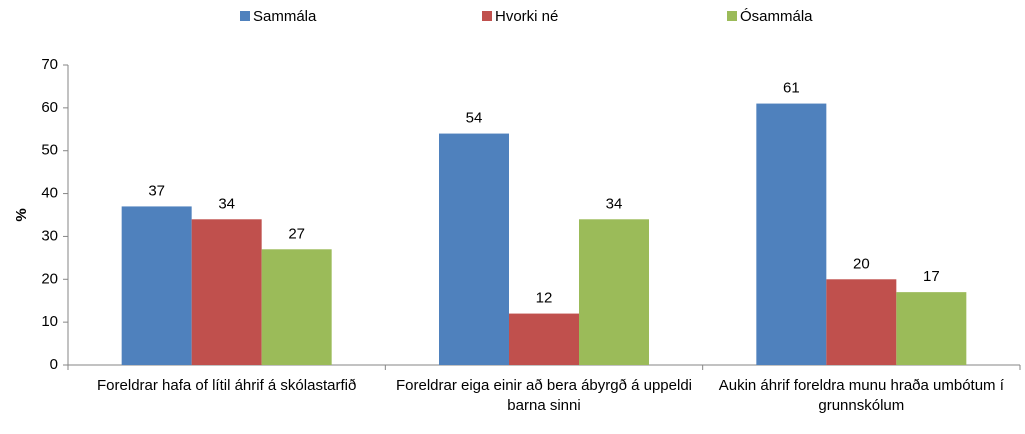 This screenshot has width=1025, height=434. Describe the element at coordinates (49, 235) in the screenshot. I see `y-tick-label: 30` at that location.